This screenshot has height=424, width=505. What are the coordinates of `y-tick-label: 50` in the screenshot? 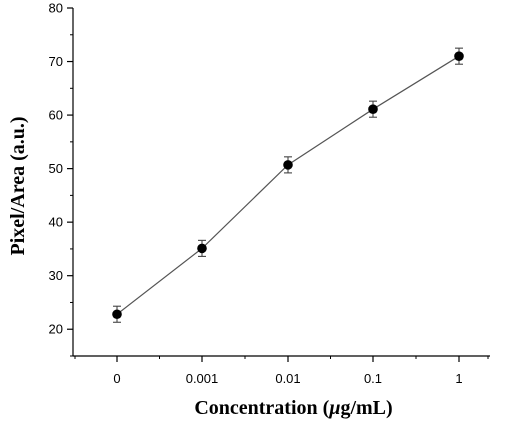 It's located at (56, 168).